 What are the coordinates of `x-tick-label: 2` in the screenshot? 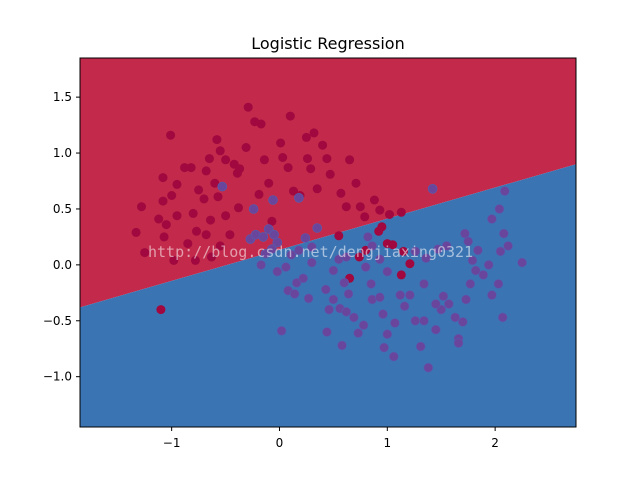 It's located at (495, 443).